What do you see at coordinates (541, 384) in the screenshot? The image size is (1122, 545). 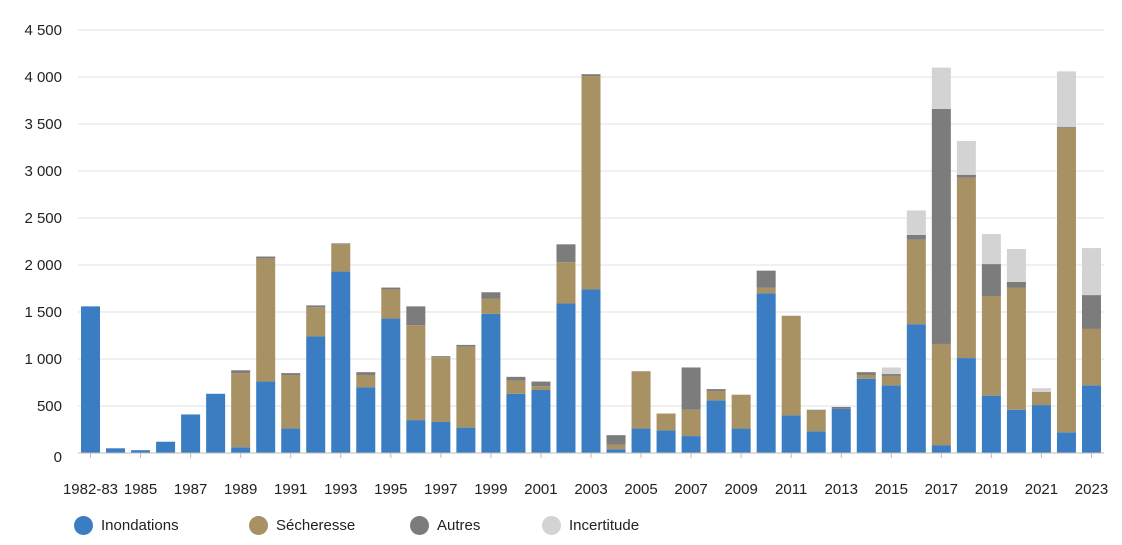 I see `bar-2001-autres` at bounding box center [541, 384].